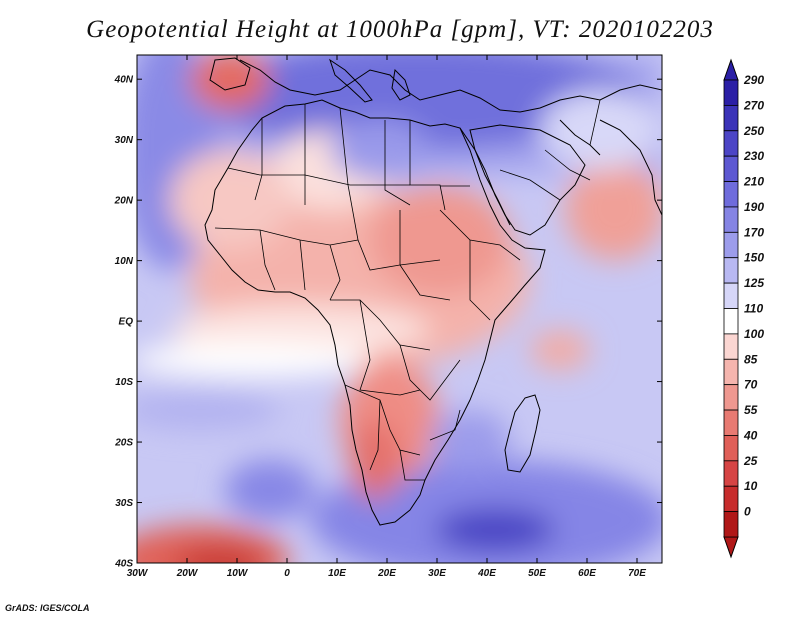 This screenshot has width=800, height=618. I want to click on colorbar-label: 210, so click(753, 182).